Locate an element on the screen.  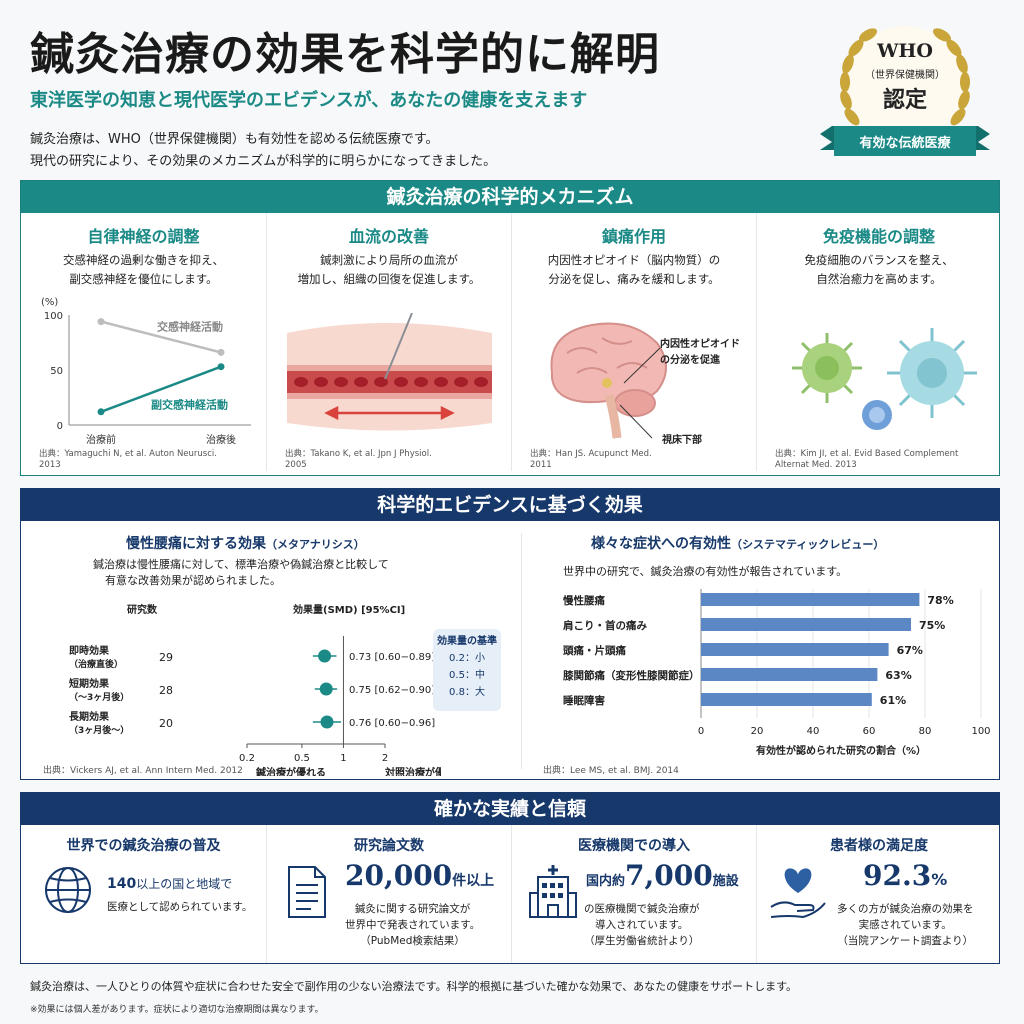
x-tick-label: 0.5 is located at coordinates (302, 758).